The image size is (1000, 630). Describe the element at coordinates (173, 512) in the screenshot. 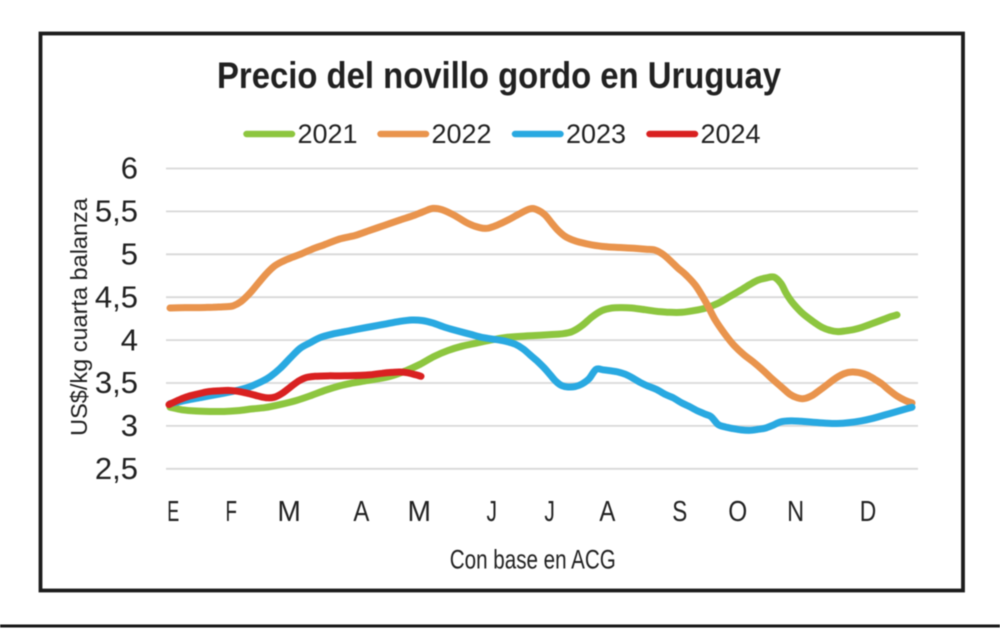

I see `svg-text: E` at that location.